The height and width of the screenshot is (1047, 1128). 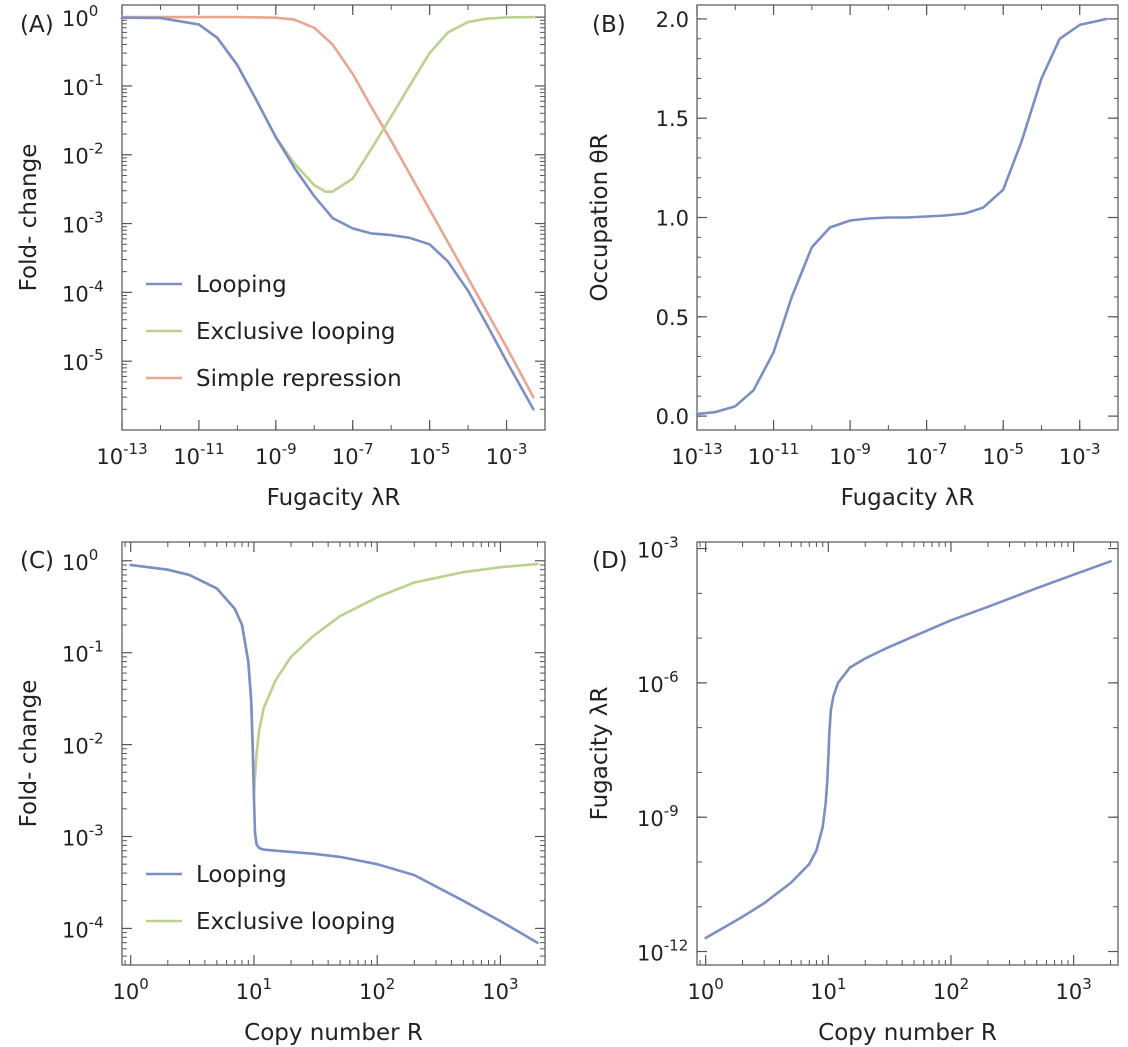 I want to click on y-tick-label: 2.0, so click(x=672, y=20).